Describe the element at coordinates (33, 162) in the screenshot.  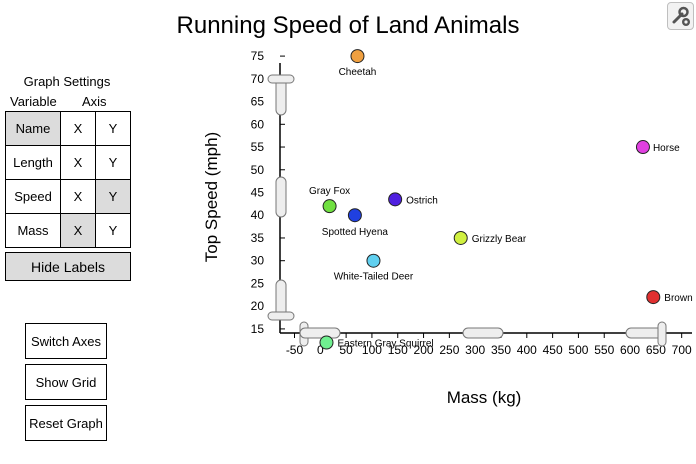
I see `variable-length-cell: Length` at that location.